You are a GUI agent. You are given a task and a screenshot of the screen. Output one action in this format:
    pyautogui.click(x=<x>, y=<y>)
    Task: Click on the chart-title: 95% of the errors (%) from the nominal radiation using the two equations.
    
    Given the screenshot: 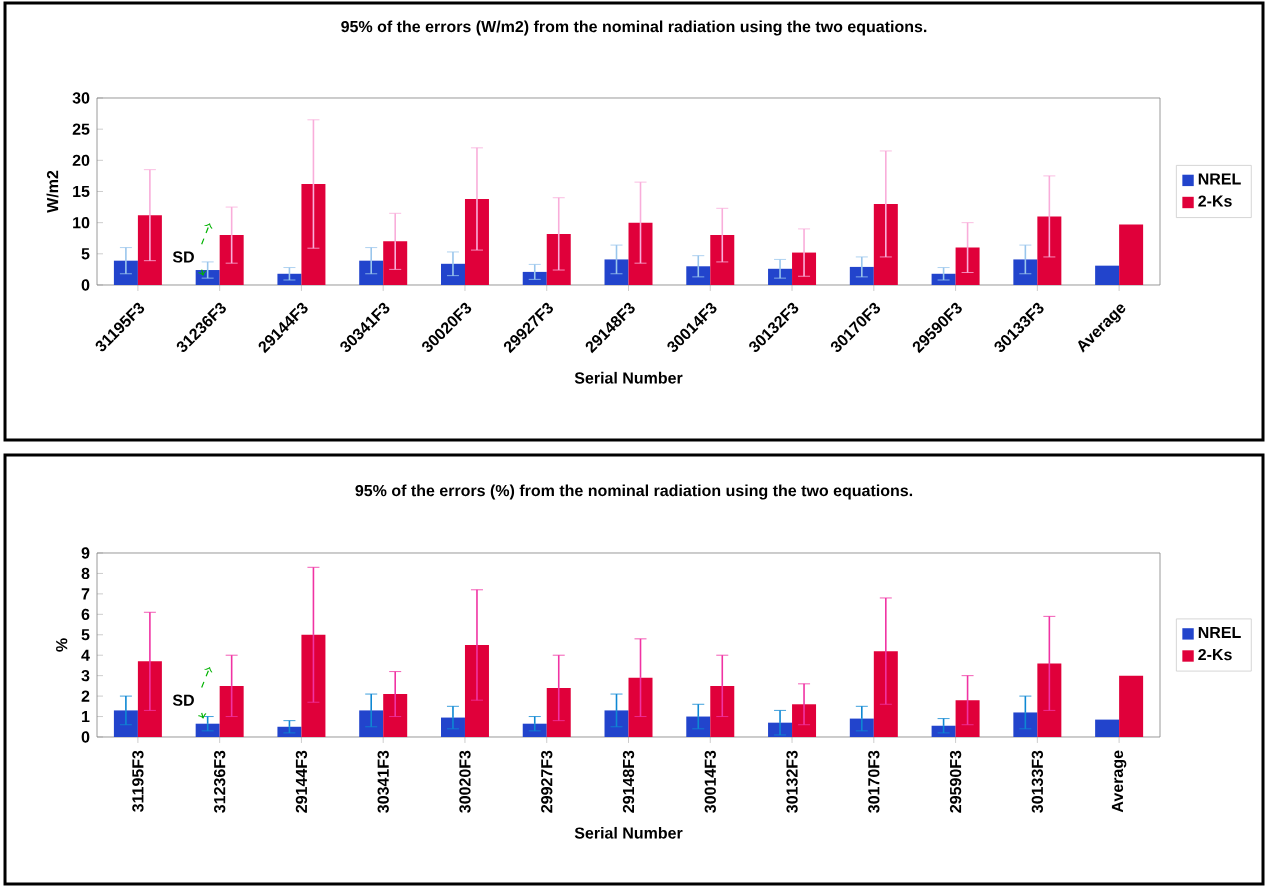 What is the action you would take?
    pyautogui.click(x=634, y=492)
    